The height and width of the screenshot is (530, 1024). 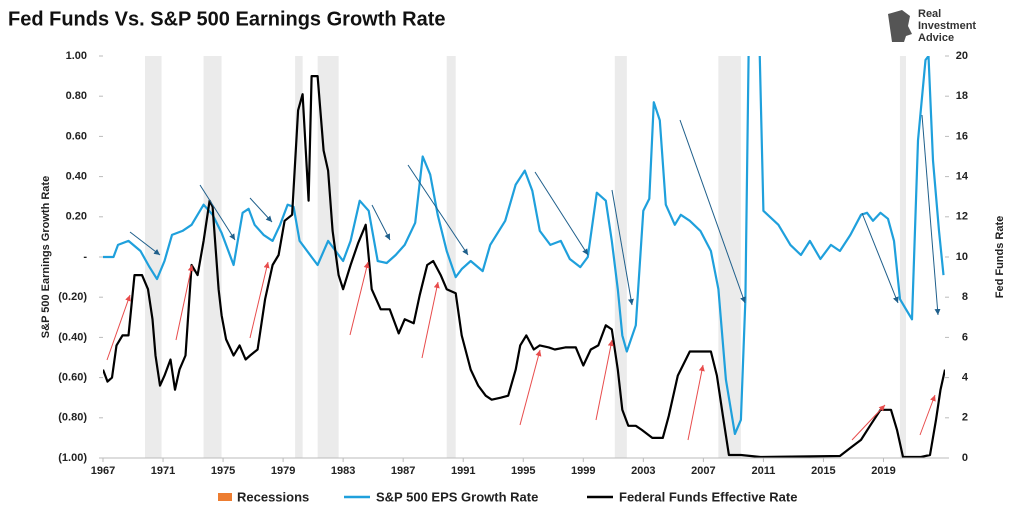 What do you see at coordinates (900, 26) in the screenshot?
I see `logo-icon` at bounding box center [900, 26].